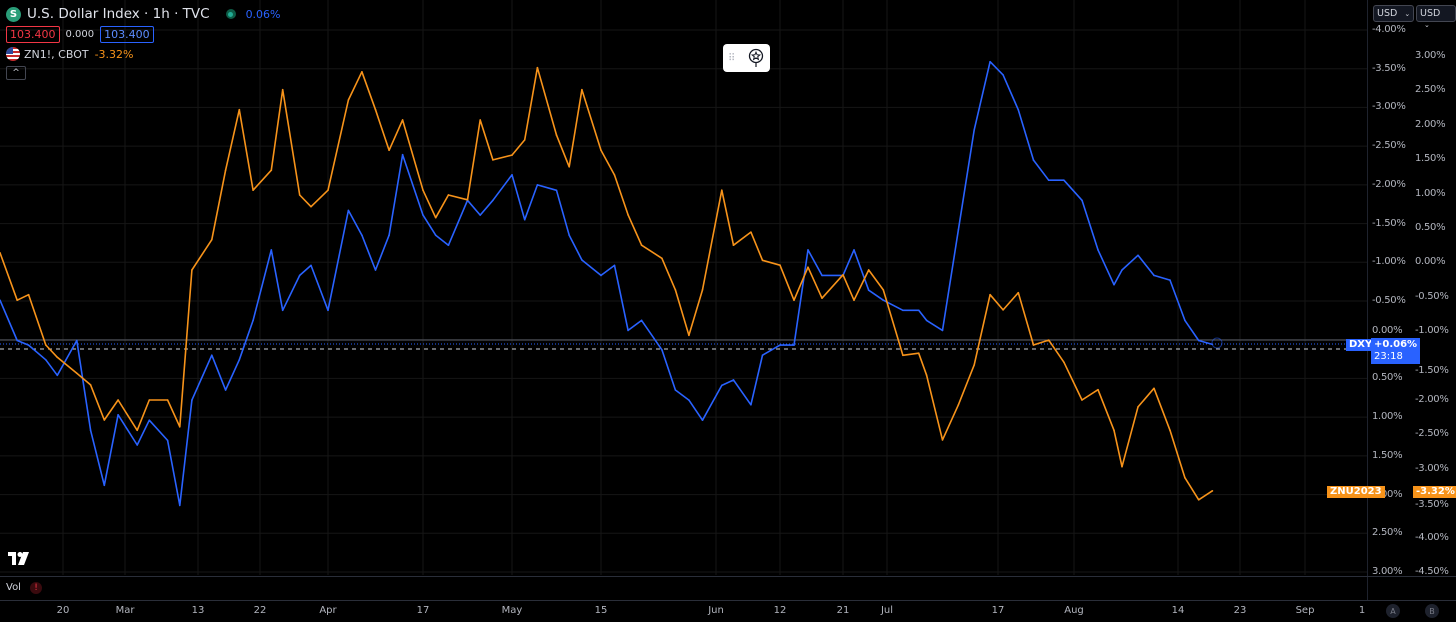 Image resolution: width=1456 pixels, height=622 pixels. Describe the element at coordinates (728, 588) in the screenshot. I see `volume-pane: Vol !` at that location.